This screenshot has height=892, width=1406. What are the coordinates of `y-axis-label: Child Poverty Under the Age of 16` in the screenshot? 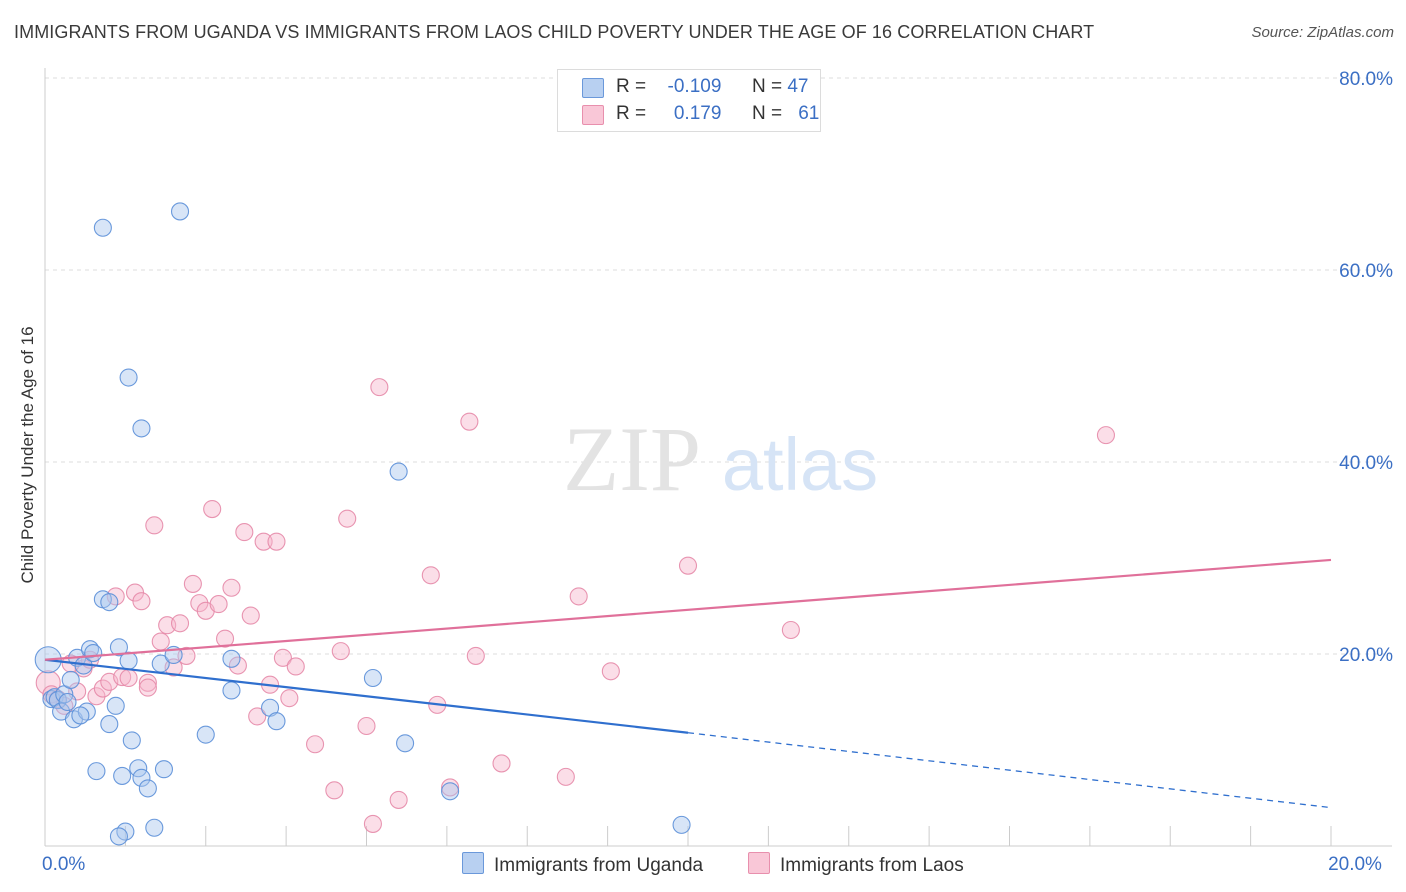 It's located at (27, 455).